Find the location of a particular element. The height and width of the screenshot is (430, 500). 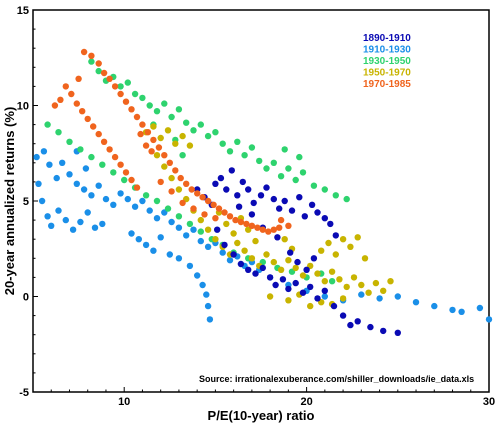

y-tick-label: 0 is located at coordinates (26, 298).